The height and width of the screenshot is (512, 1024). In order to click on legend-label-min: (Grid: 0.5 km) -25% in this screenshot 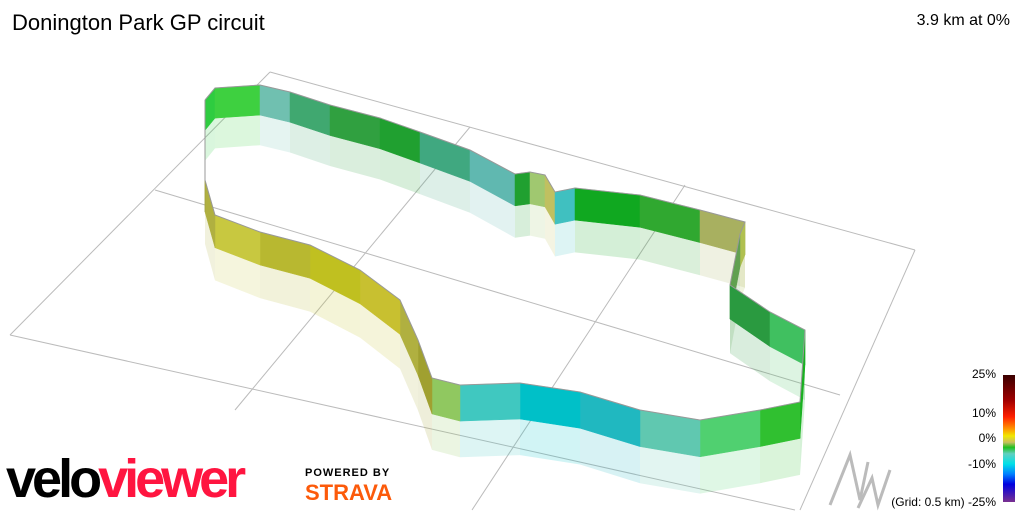, I will do `click(943, 502)`.